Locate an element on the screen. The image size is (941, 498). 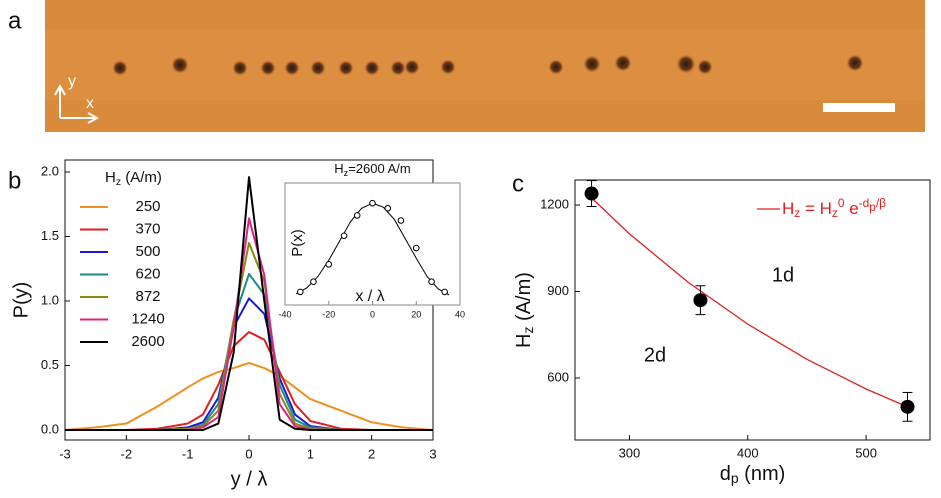
y-tick-label: 2.0 is located at coordinates (50, 170).